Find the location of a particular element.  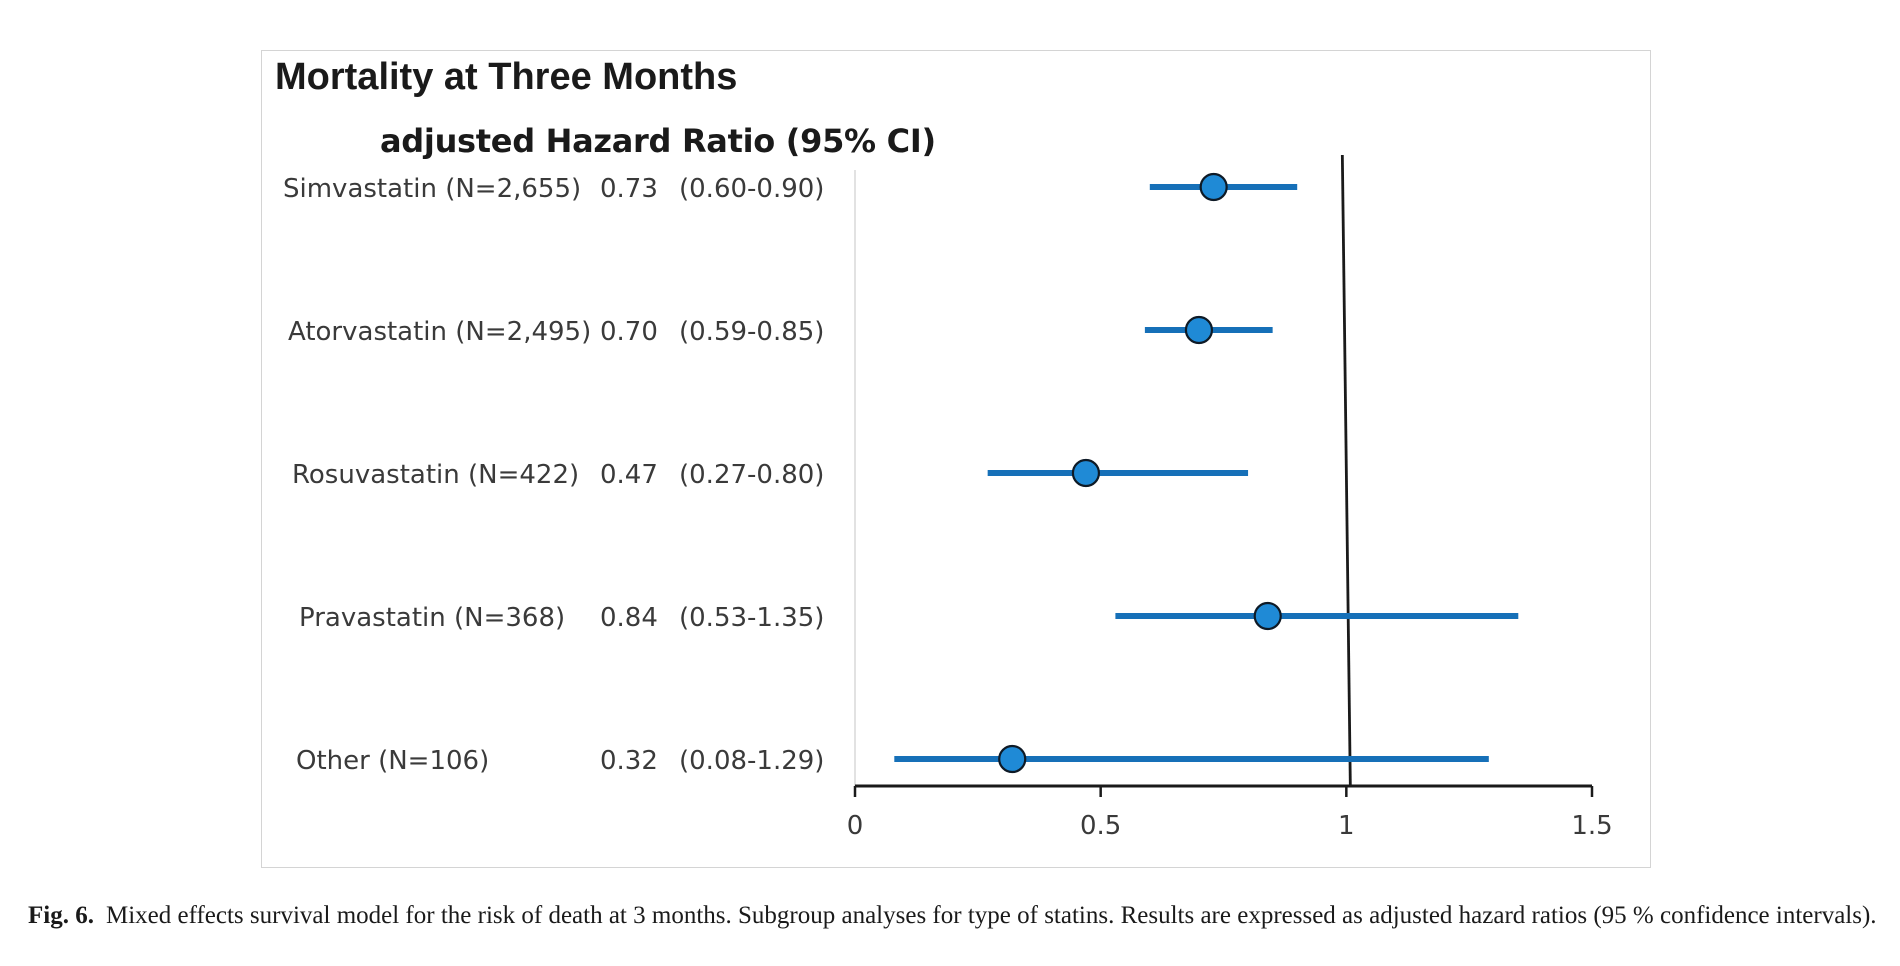

row-label-atorvastatin: Atorvastatin (N=2,495) is located at coordinates (440, 332).